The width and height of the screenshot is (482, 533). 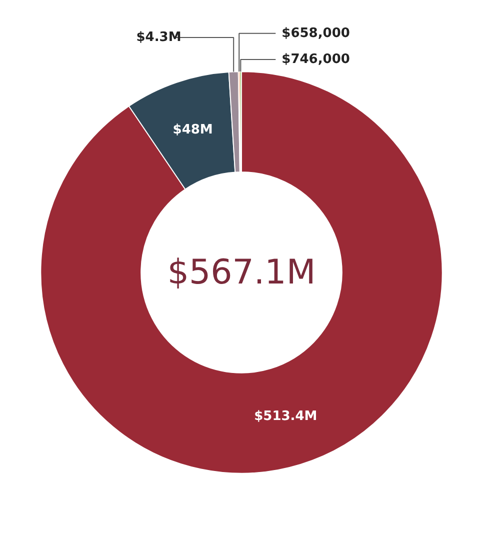 What do you see at coordinates (241, 272) in the screenshot?
I see `text: $567.1M` at bounding box center [241, 272].